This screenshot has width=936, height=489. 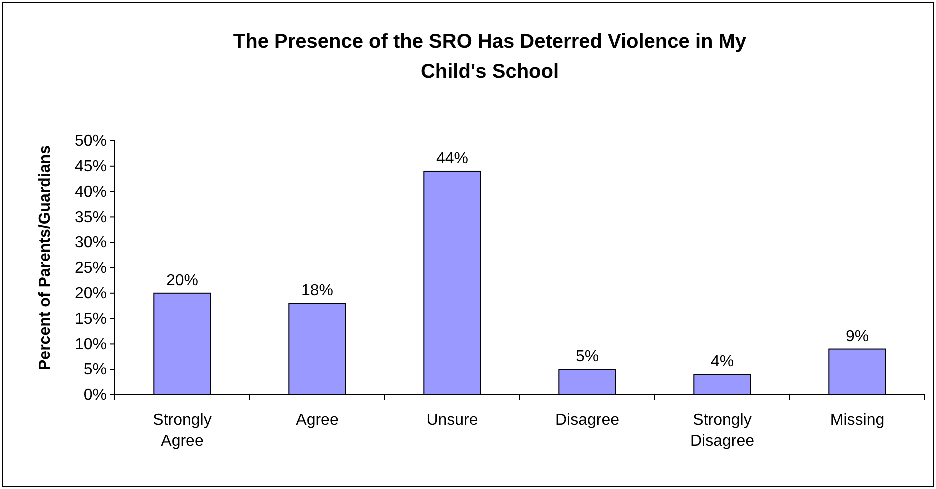 I want to click on x-tick-label: Unsure, so click(x=452, y=420).